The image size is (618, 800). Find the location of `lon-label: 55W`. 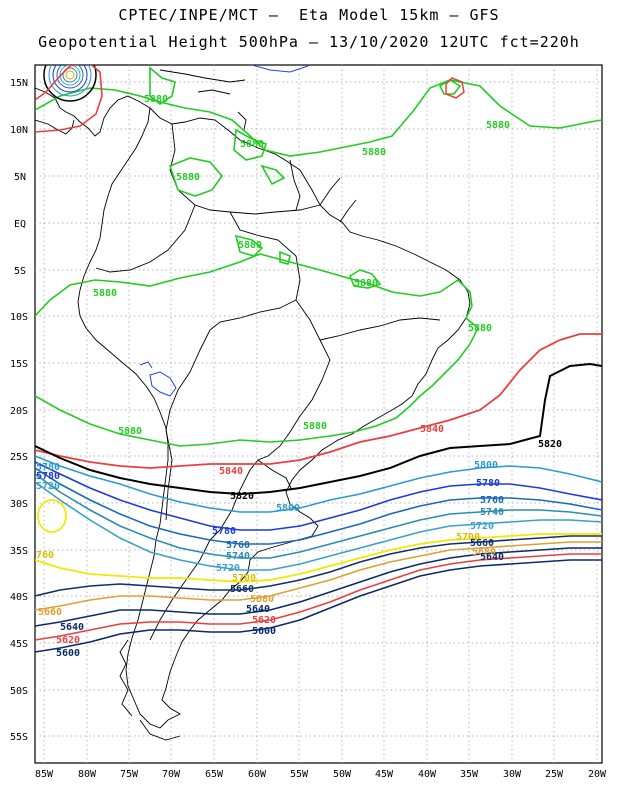

lon-label: 55W is located at coordinates (299, 774).